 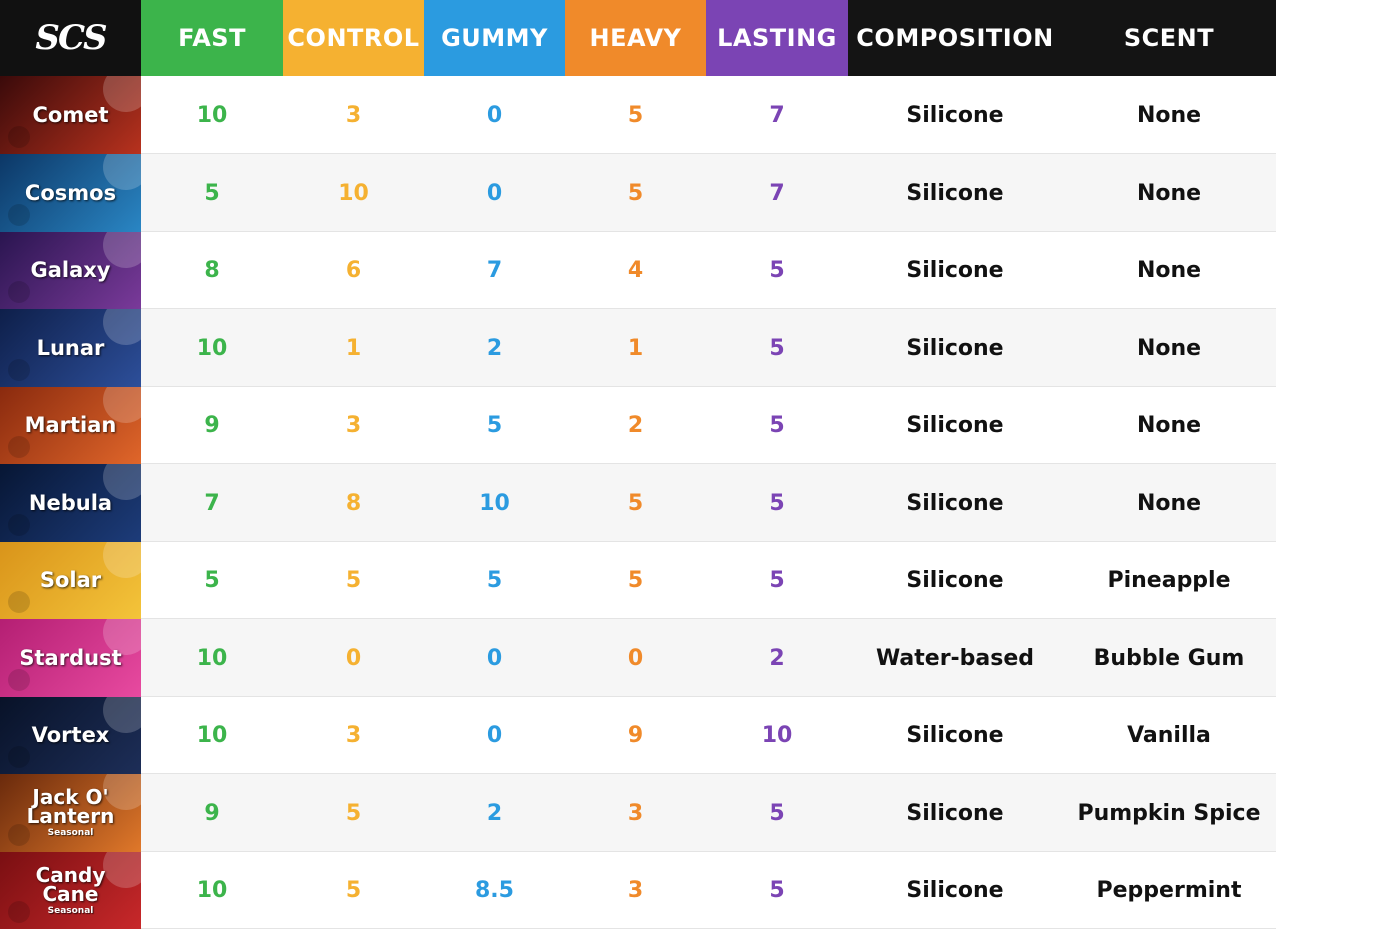 What do you see at coordinates (494, 890) in the screenshot?
I see `gummy-value: 8.5` at bounding box center [494, 890].